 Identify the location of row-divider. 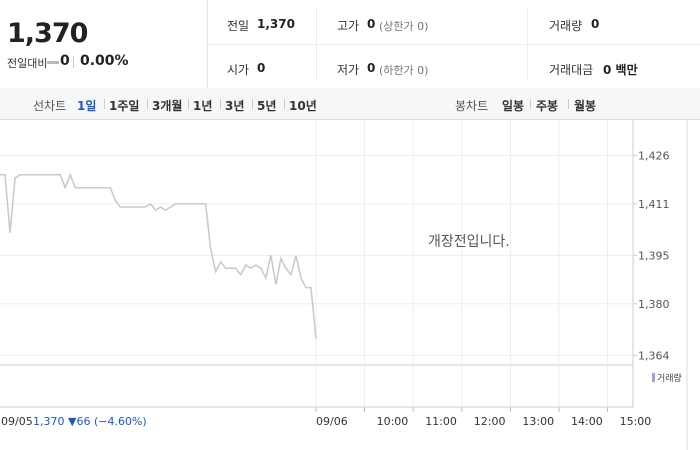
(454, 44).